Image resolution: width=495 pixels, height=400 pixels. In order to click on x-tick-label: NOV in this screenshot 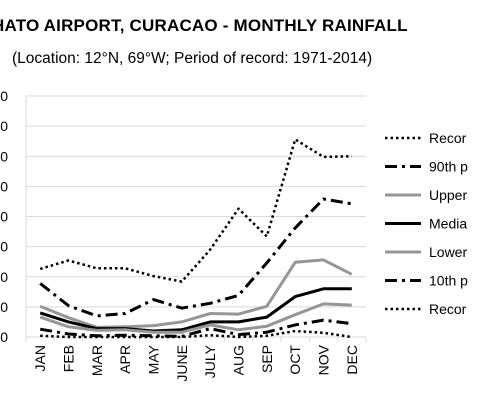, I will do `click(324, 359)`.